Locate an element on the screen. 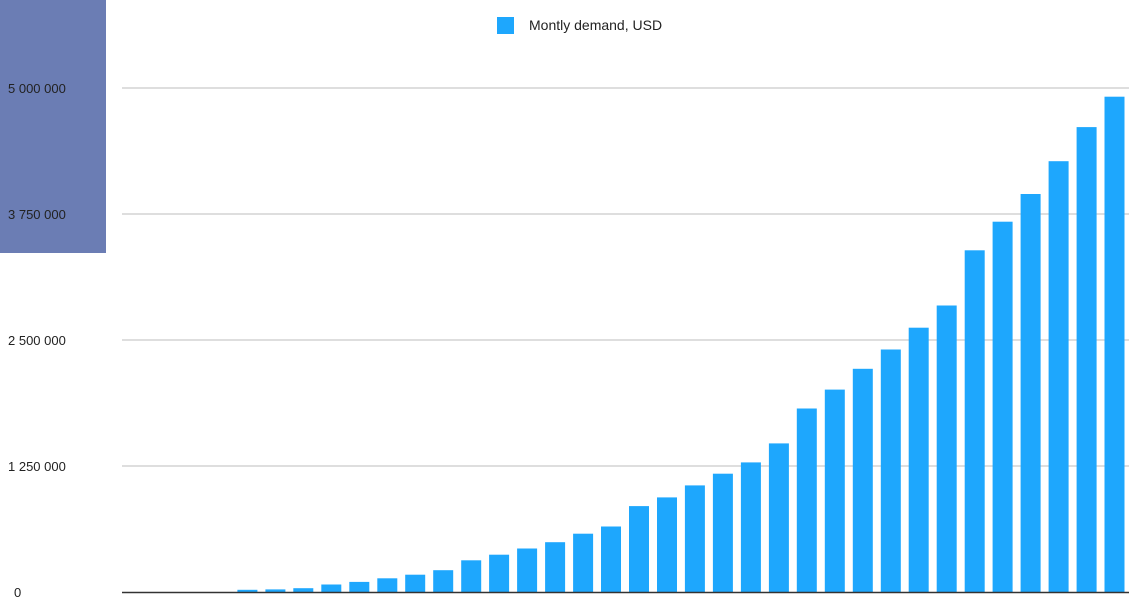 This screenshot has height=601, width=1129. y-tick-label: 2 500 000 is located at coordinates (37, 340).